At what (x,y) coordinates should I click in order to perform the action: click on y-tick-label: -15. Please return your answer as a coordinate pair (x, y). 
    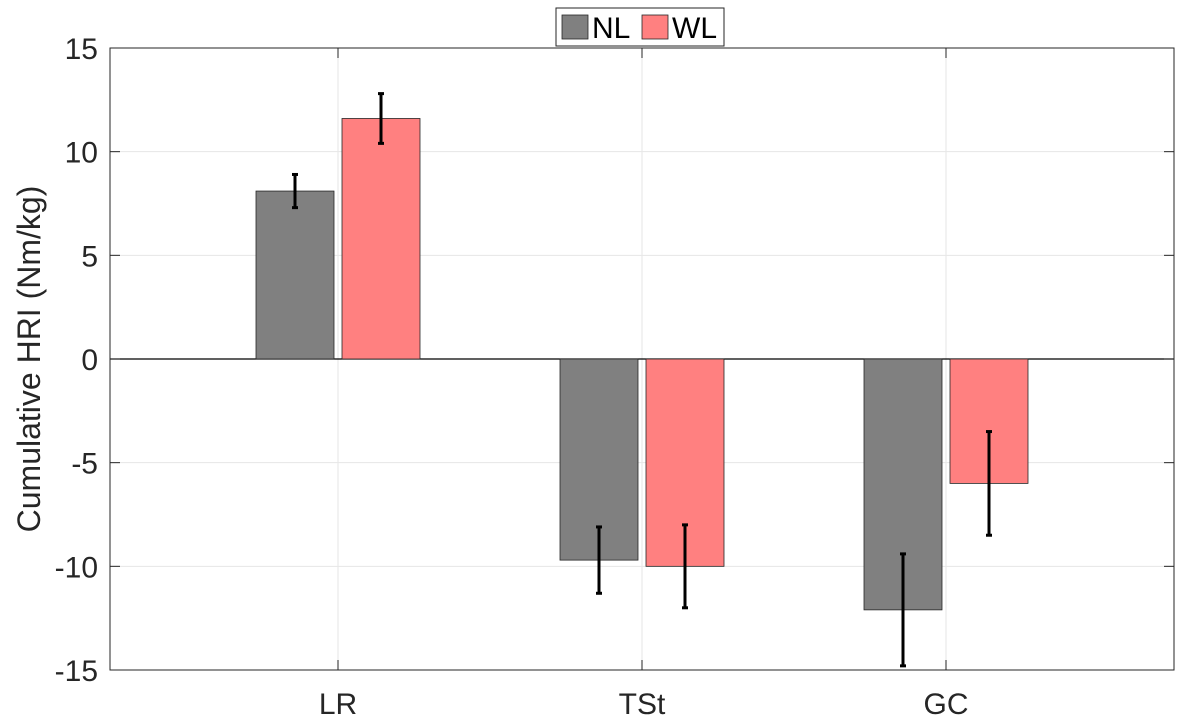
    Looking at the image, I should click on (76, 671).